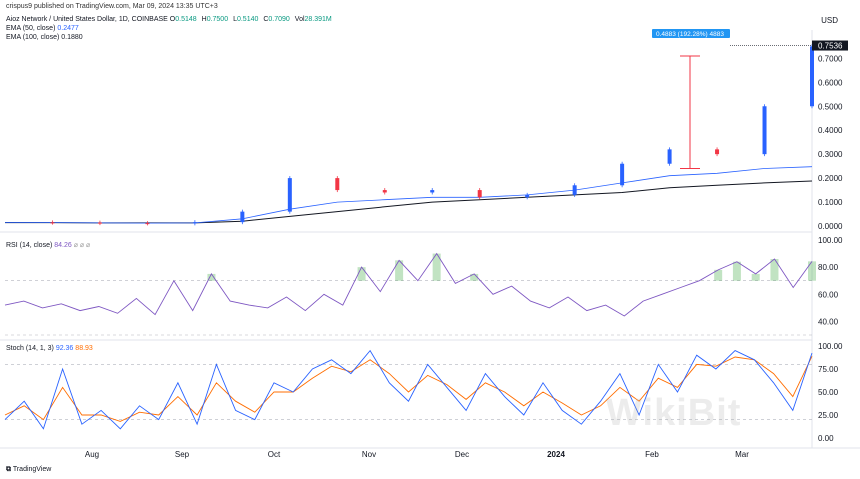 Image resolution: width=860 pixels, height=479 pixels. What do you see at coordinates (828, 392) in the screenshot?
I see `stoch-tick-label: 50.00` at bounding box center [828, 392].